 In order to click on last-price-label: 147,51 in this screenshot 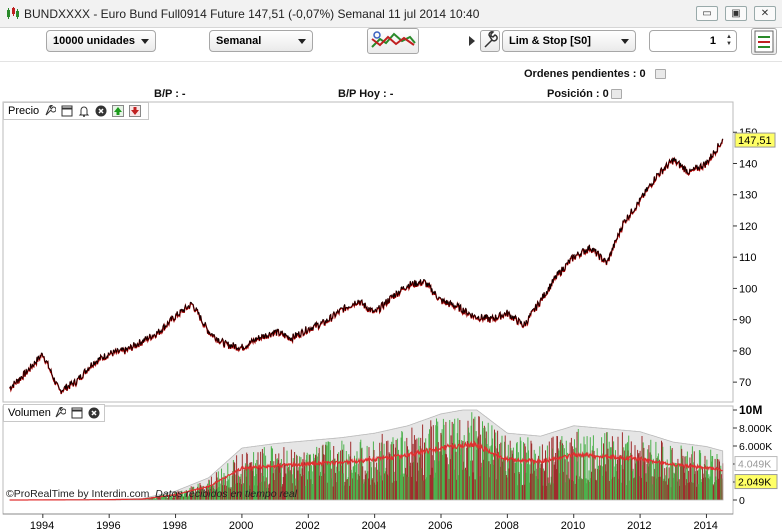, I will do `click(755, 141)`.